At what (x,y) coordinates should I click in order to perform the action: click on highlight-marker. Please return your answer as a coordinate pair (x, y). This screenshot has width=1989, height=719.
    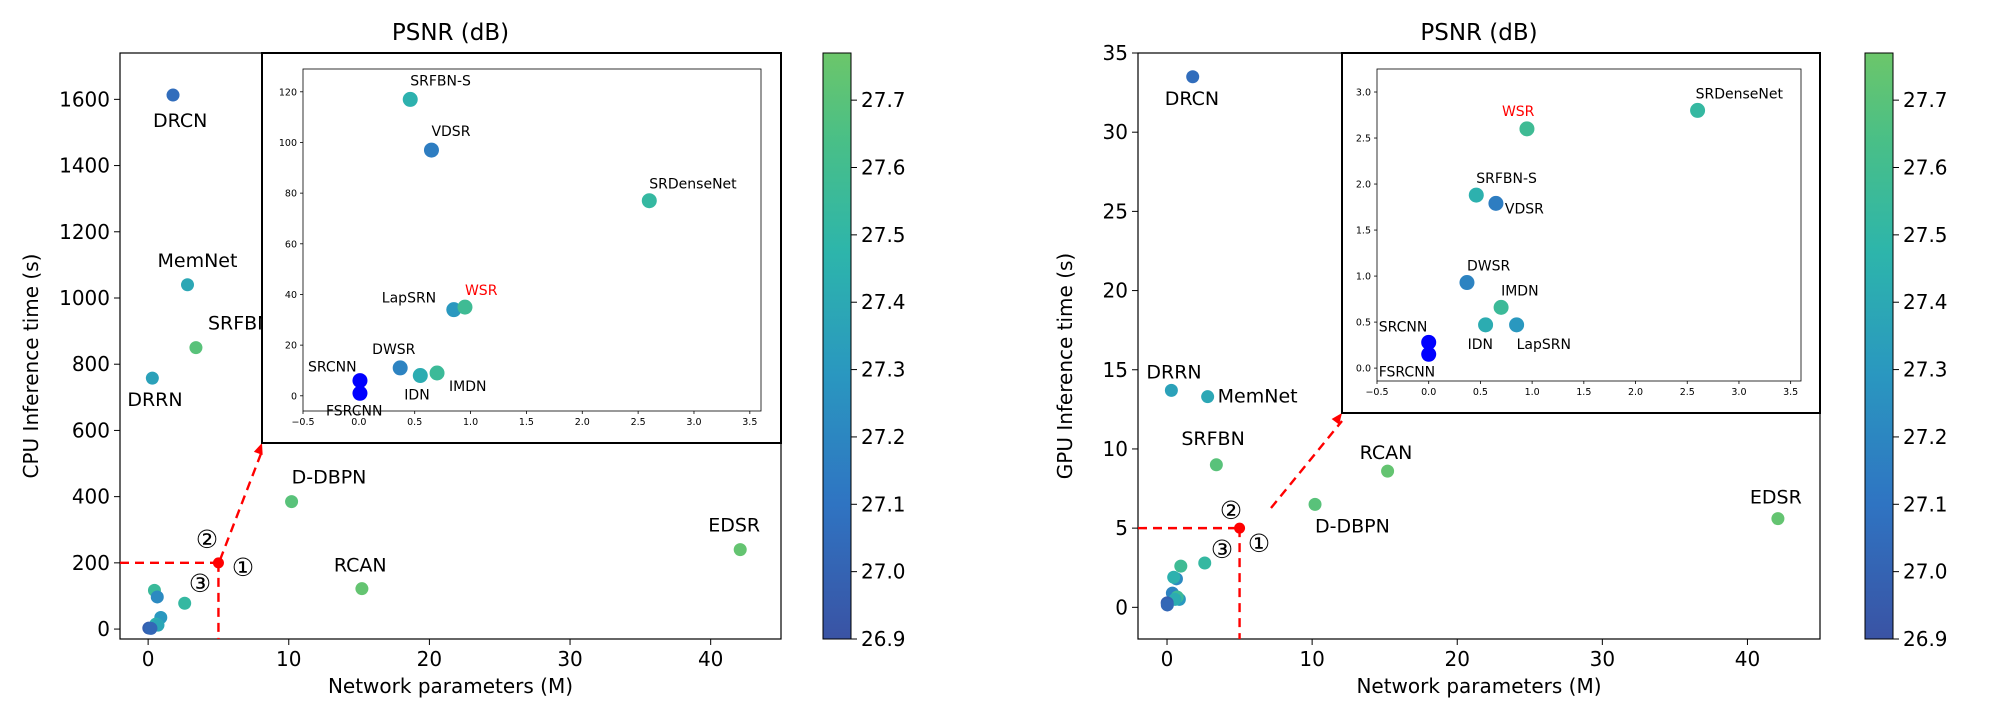
    Looking at the image, I should click on (1240, 528).